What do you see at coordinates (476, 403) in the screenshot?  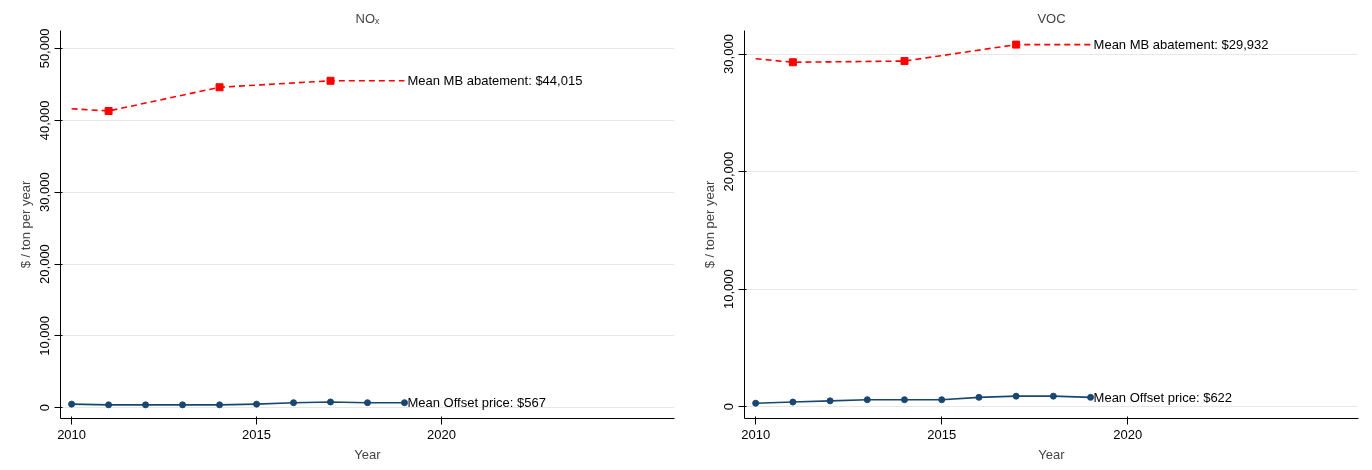 I see `series-label: Mean Offset price: $567` at bounding box center [476, 403].